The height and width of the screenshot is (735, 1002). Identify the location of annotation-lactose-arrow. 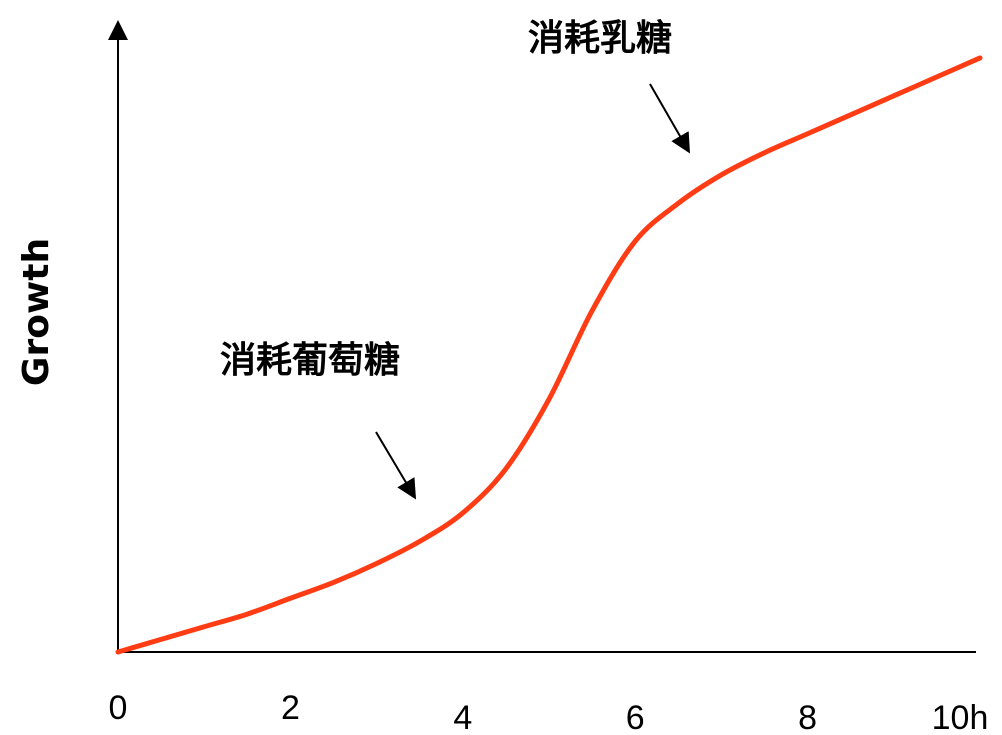
(669, 118).